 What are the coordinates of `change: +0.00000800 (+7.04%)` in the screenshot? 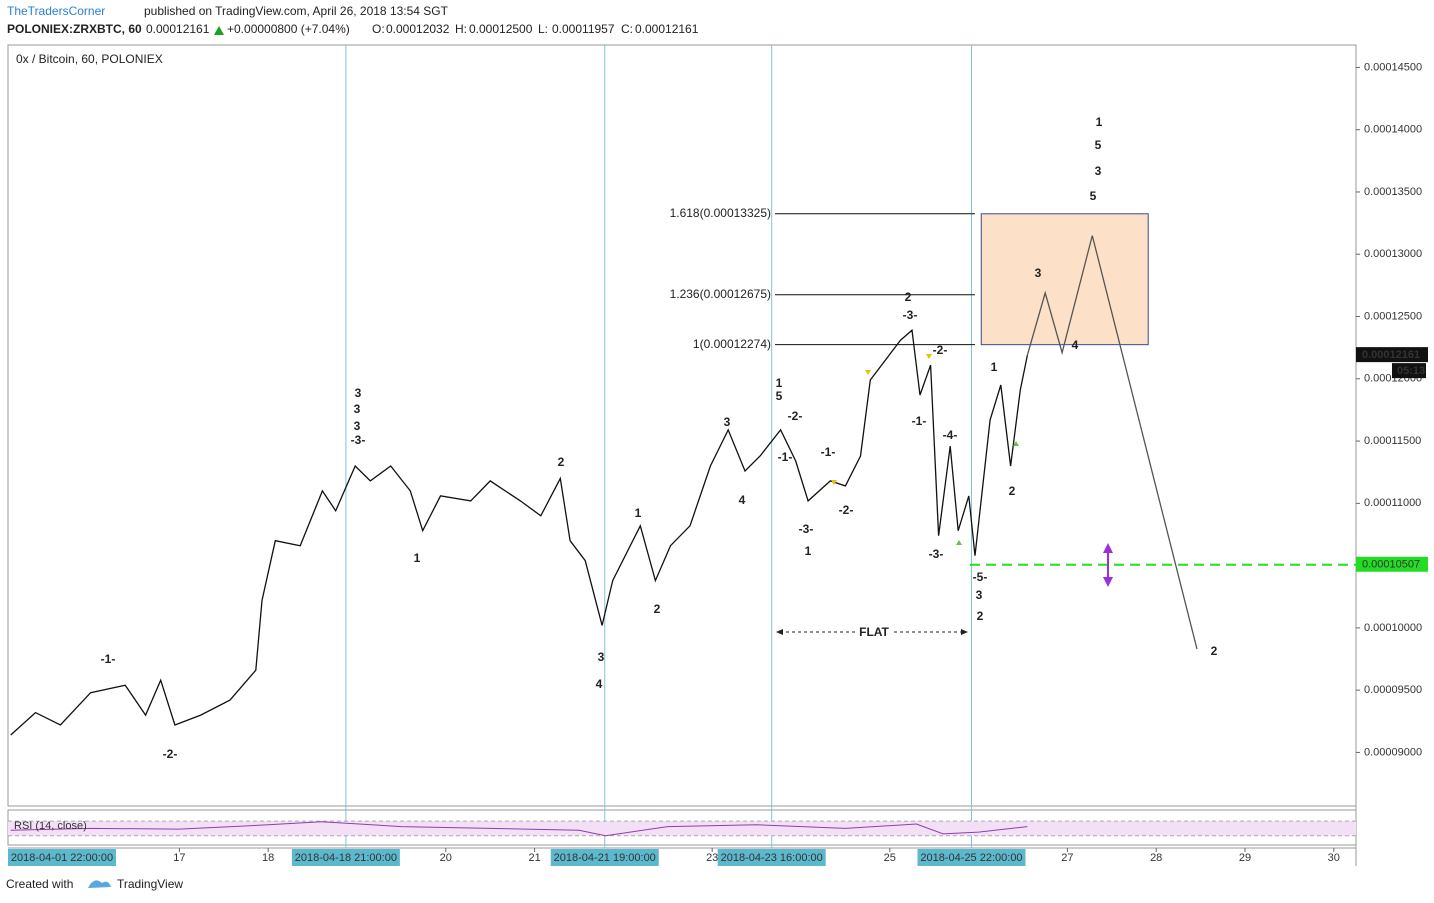 It's located at (288, 29).